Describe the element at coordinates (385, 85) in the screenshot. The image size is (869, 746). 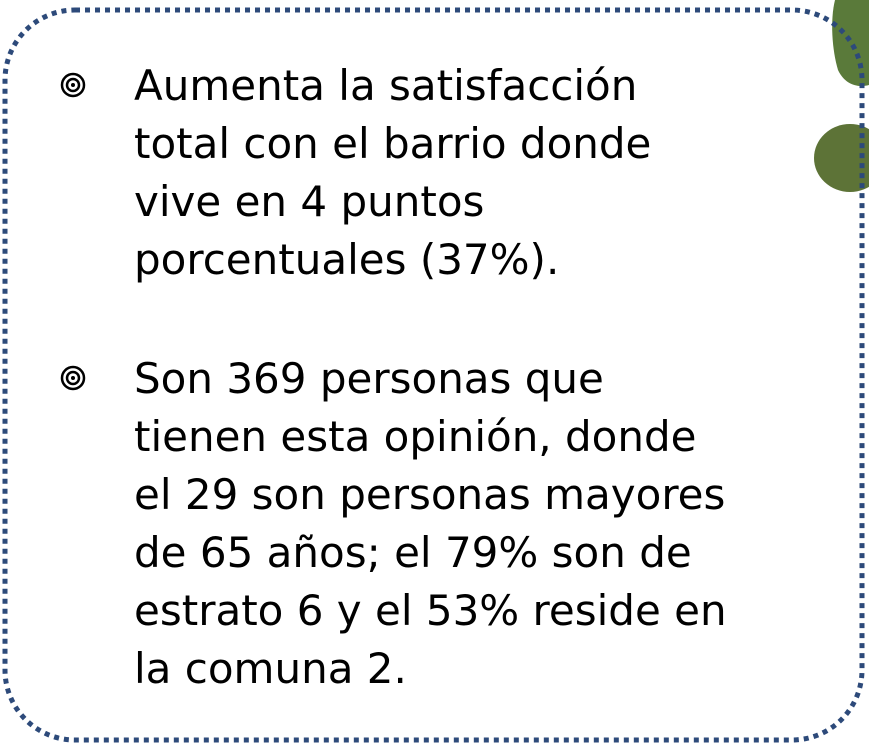
I see `text-line: Aumenta la satisfacción` at that location.